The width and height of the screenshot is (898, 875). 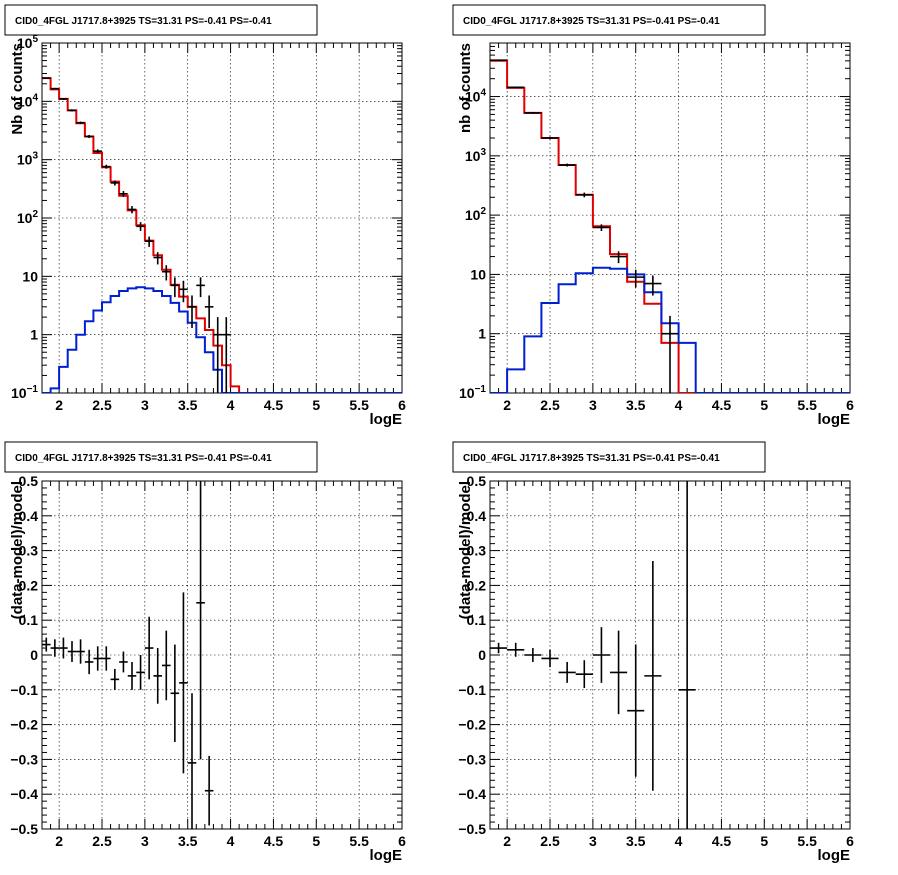 What do you see at coordinates (550, 405) in the screenshot?
I see `x-tick-label: 2.5` at bounding box center [550, 405].